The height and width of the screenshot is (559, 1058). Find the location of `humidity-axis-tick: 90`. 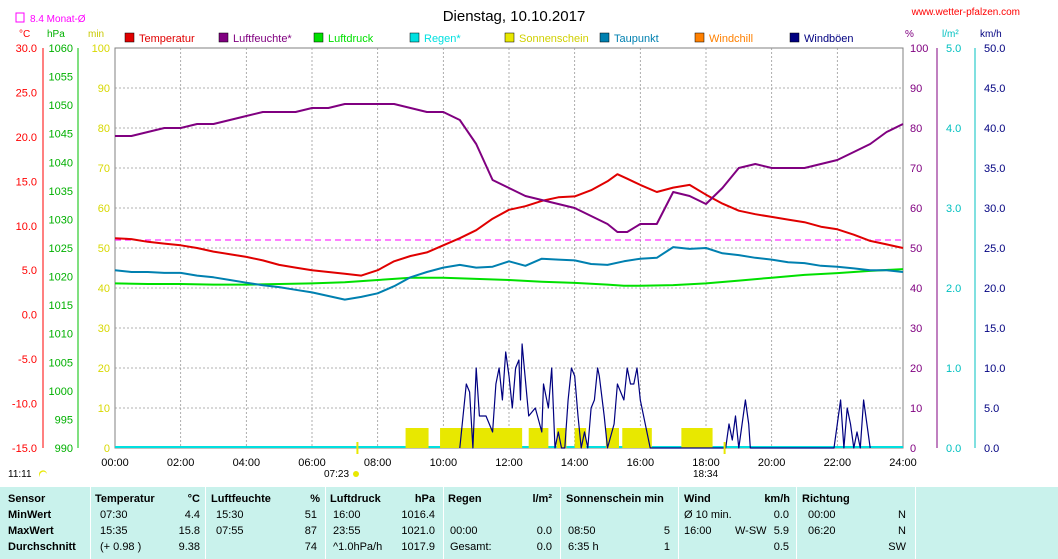

humidity-axis-tick: 90 is located at coordinates (916, 89).